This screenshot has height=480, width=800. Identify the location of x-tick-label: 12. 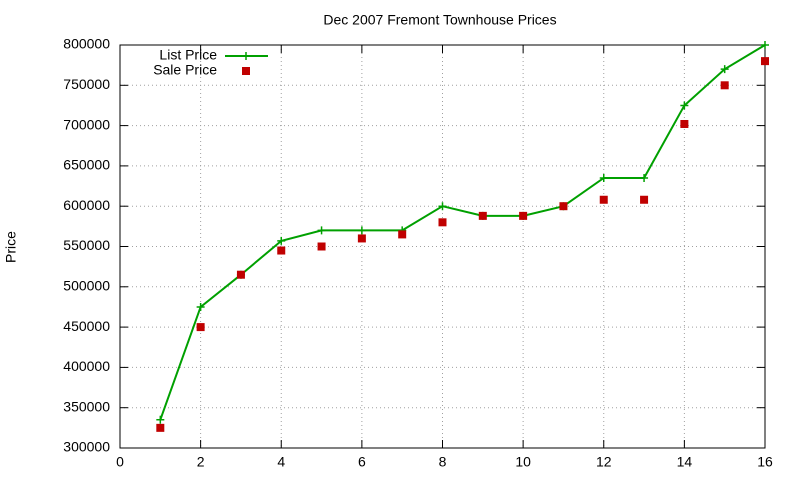
(604, 462).